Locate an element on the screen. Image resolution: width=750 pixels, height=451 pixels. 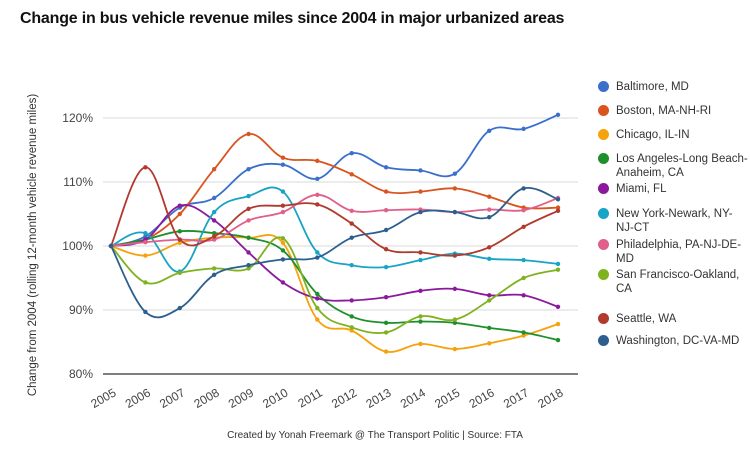
legend-label: Seattle, WA is located at coordinates (646, 319).